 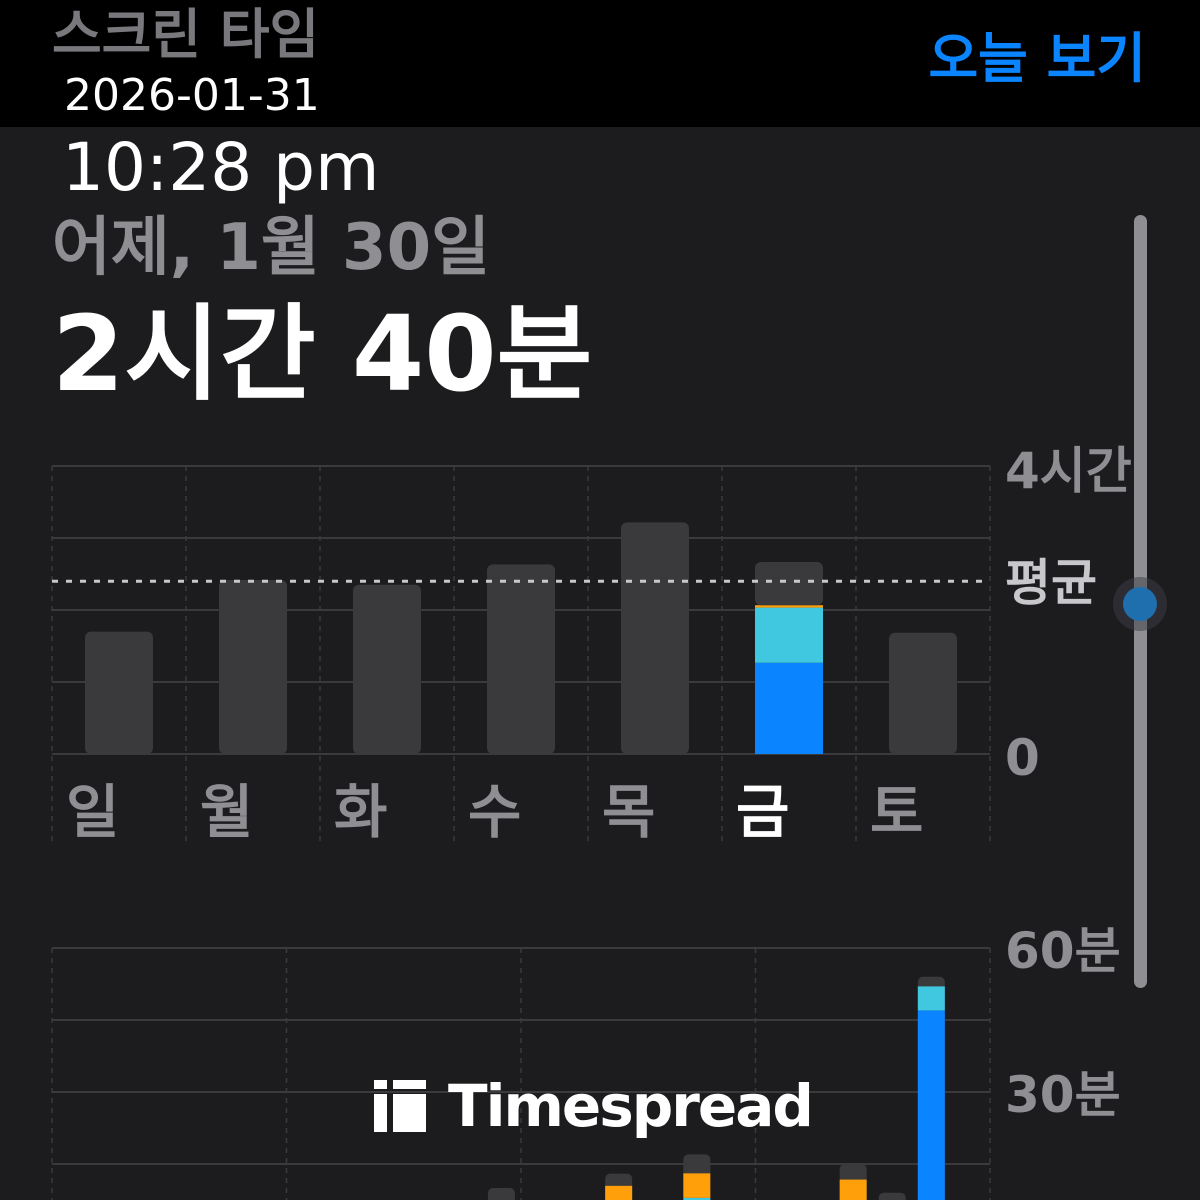 What do you see at coordinates (387, 669) in the screenshot?
I see `bar-화` at bounding box center [387, 669].